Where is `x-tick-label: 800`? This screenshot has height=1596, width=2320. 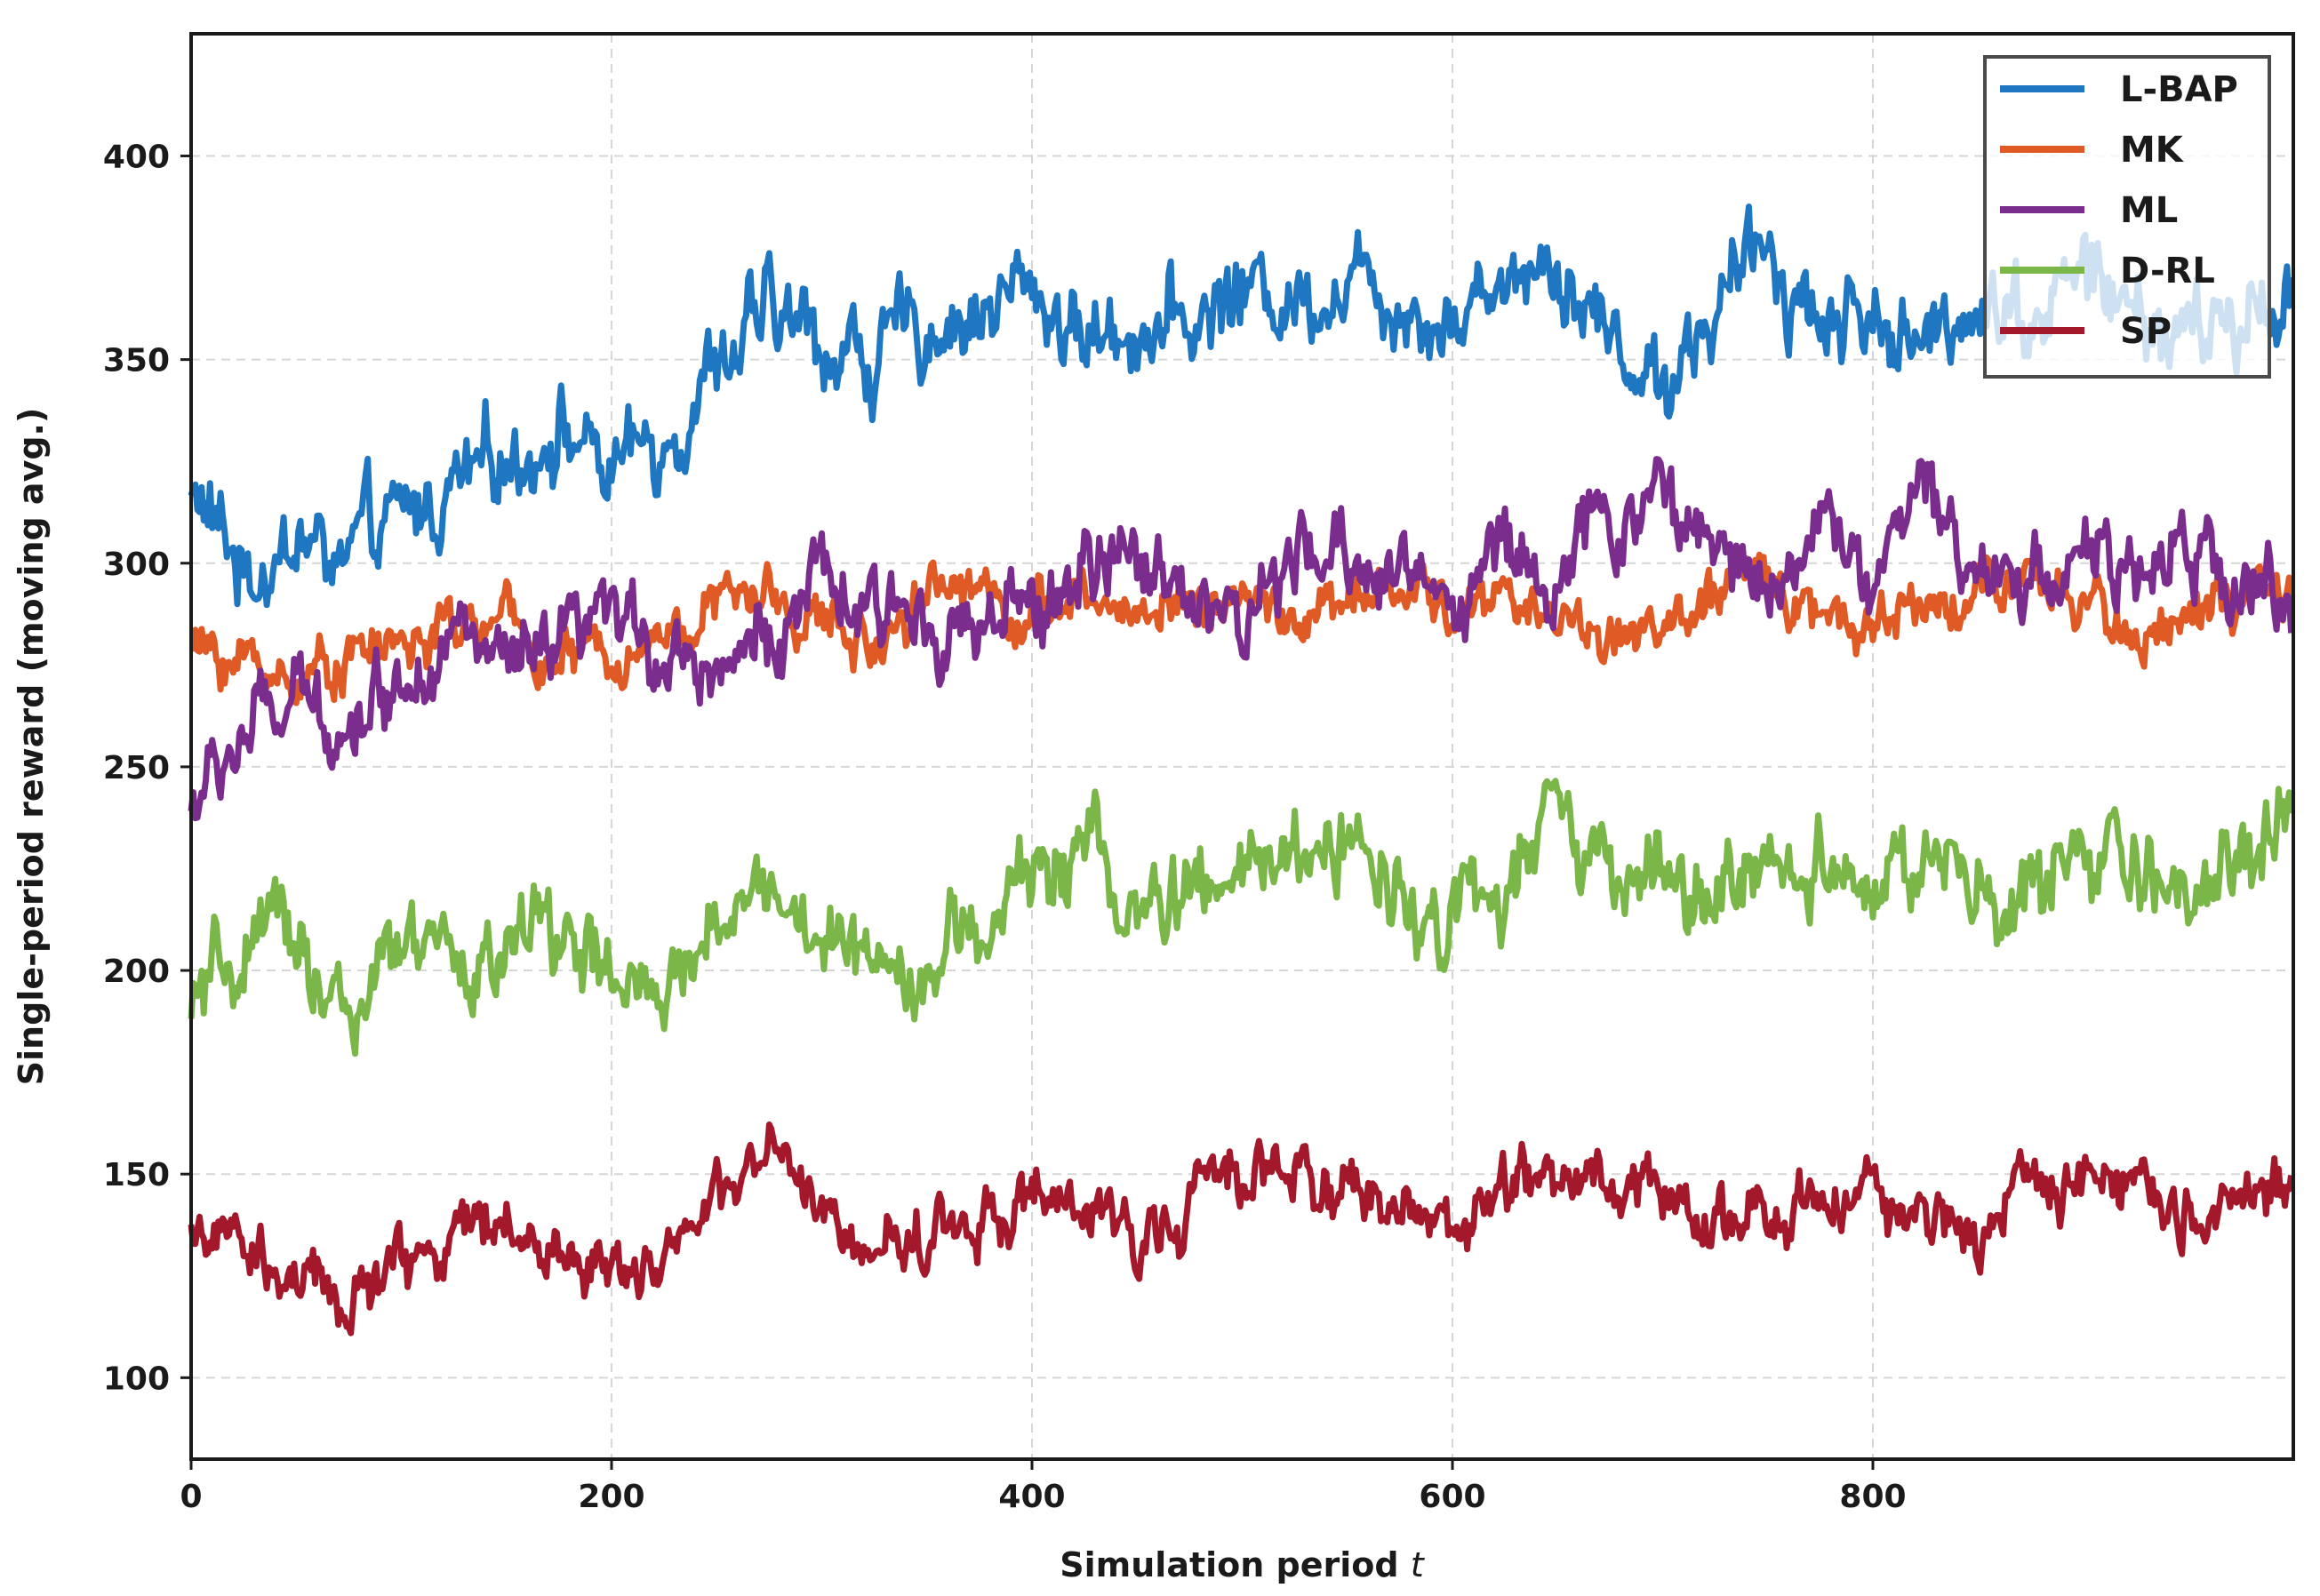 x-tick-label: 800 is located at coordinates (1872, 1497).